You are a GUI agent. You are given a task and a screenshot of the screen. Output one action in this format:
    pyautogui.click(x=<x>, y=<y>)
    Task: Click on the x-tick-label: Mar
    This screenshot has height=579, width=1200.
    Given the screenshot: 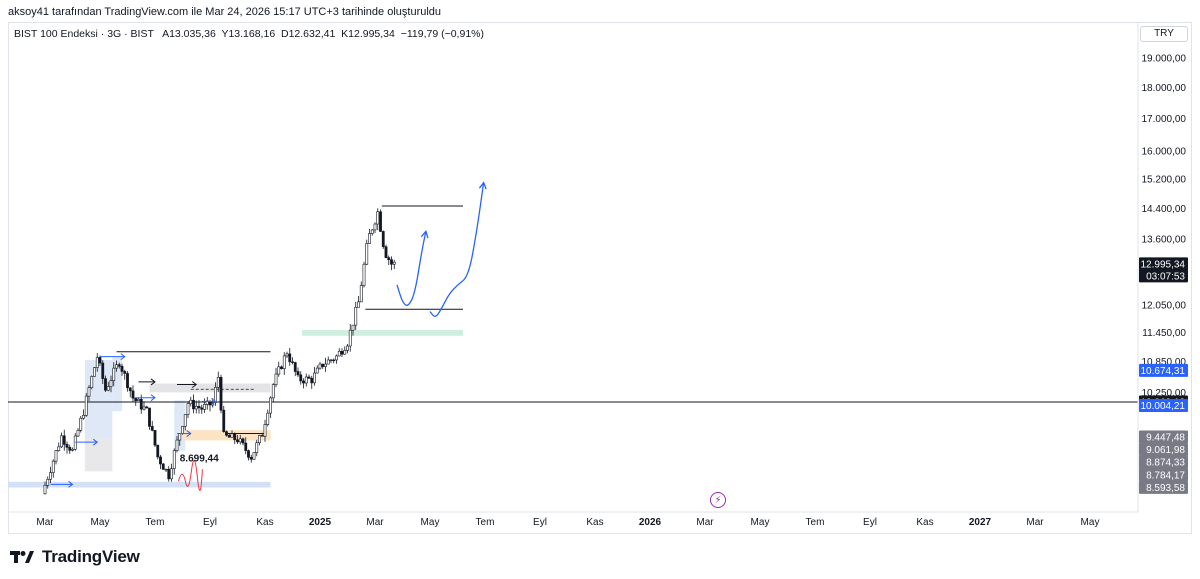 What is the action you would take?
    pyautogui.click(x=1035, y=522)
    